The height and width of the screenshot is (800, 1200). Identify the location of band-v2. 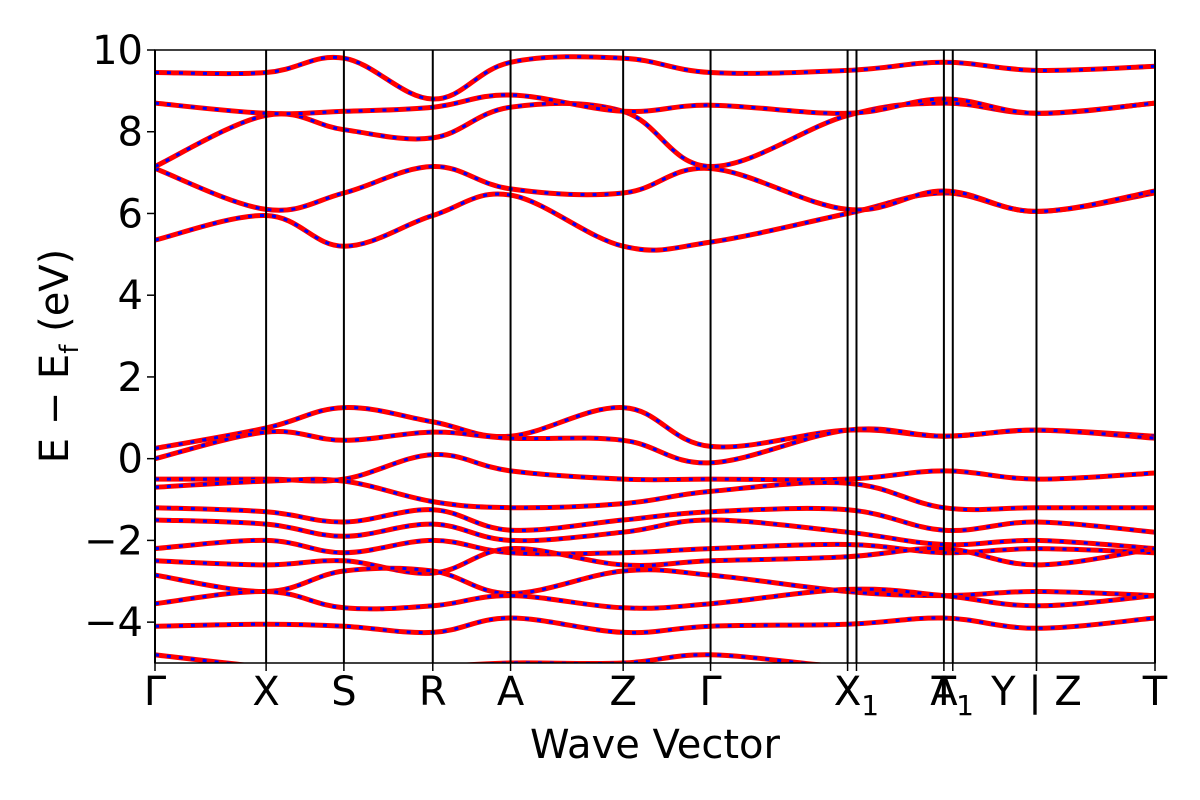
(655, 494).